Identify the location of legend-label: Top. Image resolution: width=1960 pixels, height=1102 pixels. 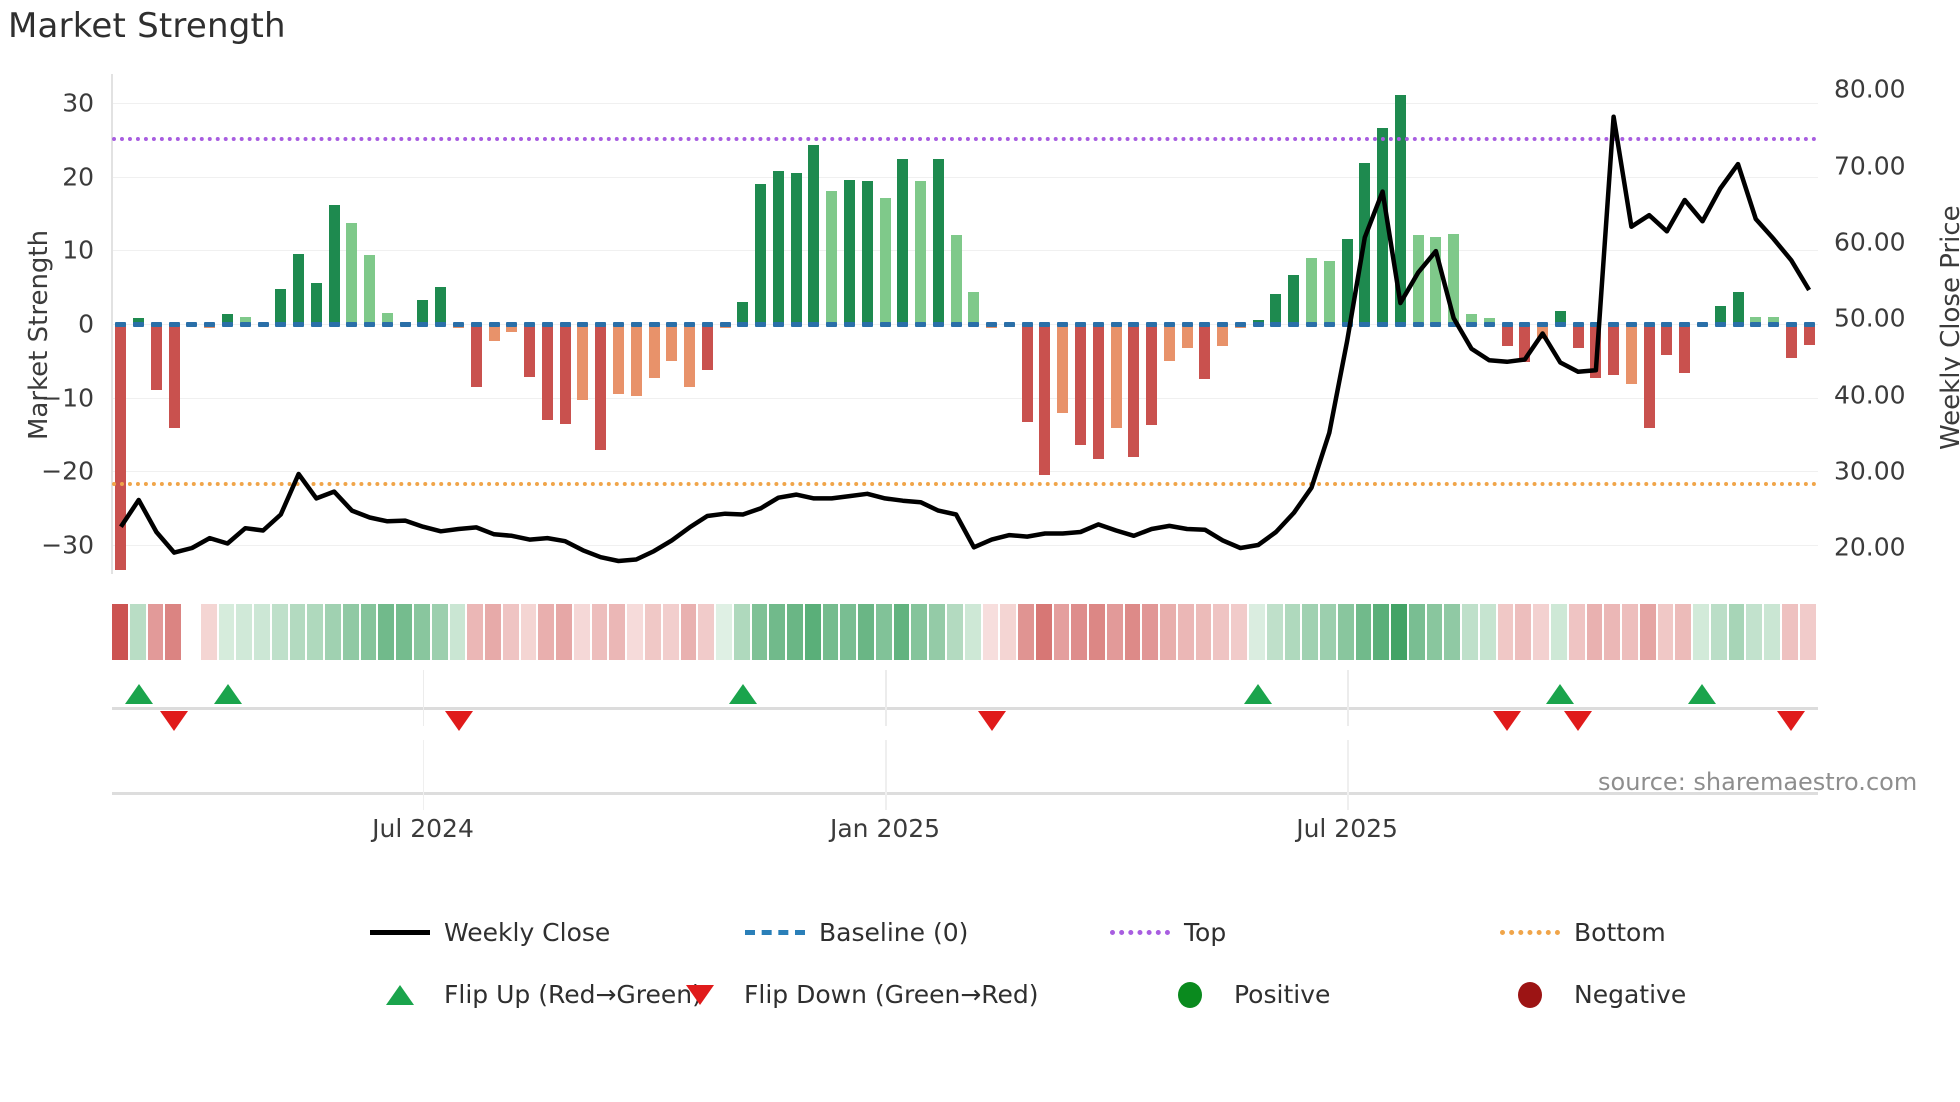
(1205, 932).